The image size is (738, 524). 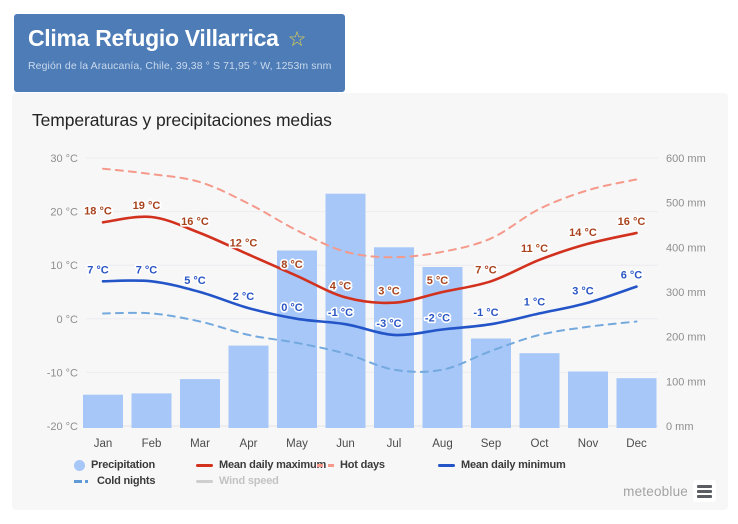 I want to click on min-line-marker-icon, so click(x=446, y=465).